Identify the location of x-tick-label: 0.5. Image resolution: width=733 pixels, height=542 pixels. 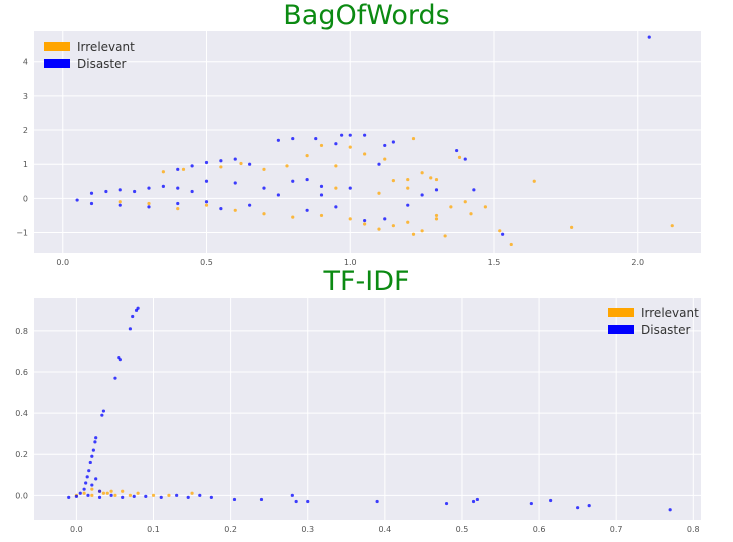
(462, 529).